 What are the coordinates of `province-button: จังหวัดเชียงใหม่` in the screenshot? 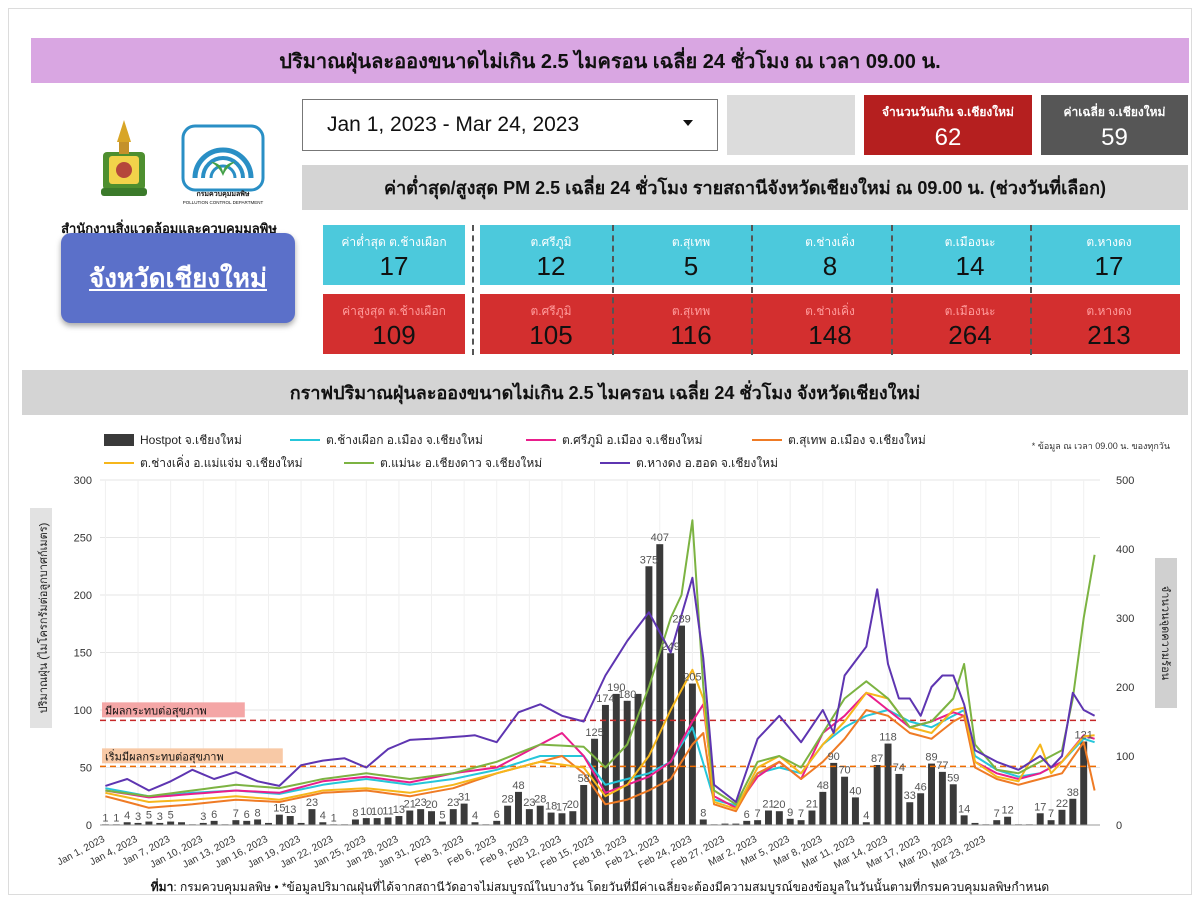 It's located at (178, 278).